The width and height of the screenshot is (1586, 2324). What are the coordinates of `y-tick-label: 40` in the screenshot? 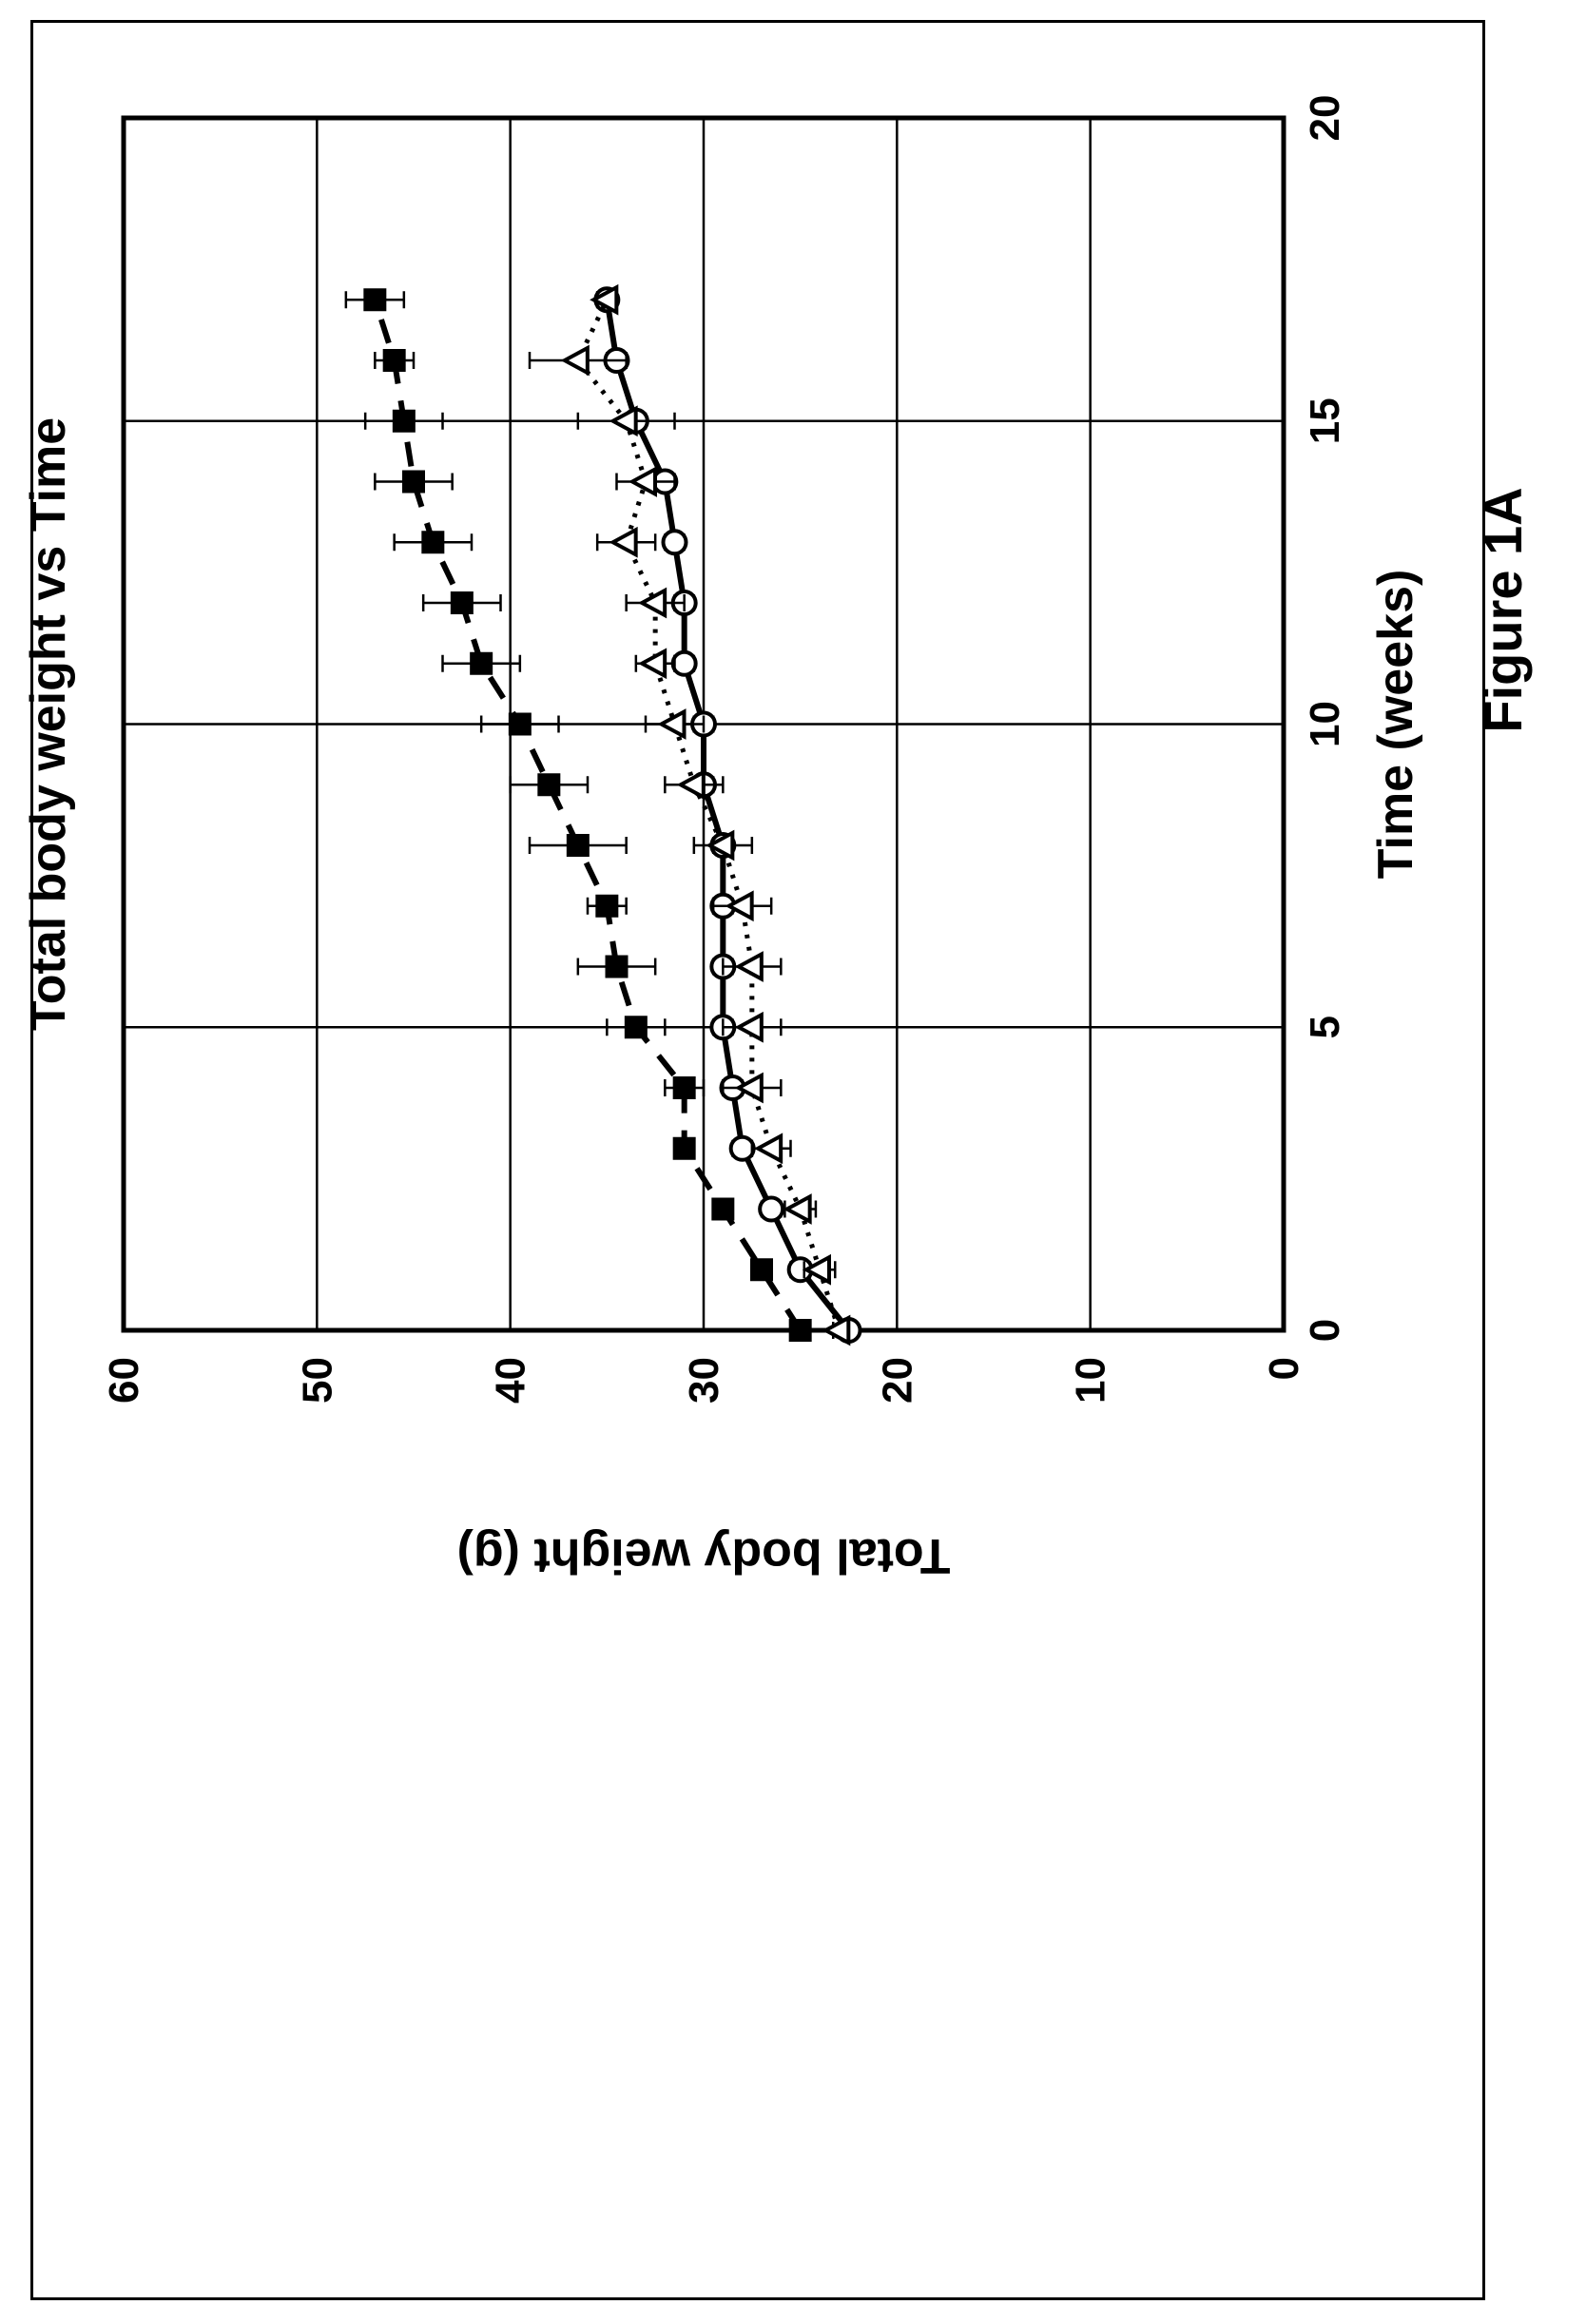 It's located at (511, 1381).